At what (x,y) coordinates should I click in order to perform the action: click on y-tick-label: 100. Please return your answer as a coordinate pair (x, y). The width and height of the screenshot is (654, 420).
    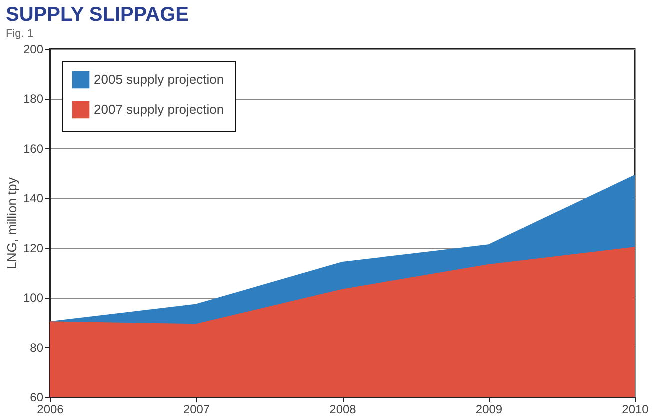
    Looking at the image, I should click on (33, 298).